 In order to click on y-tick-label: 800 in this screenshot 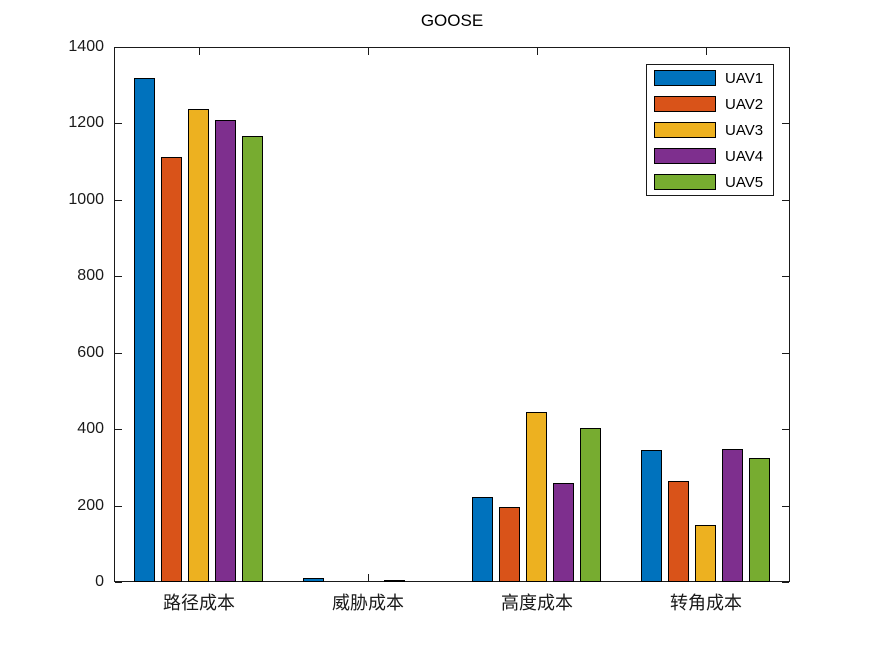, I will do `click(90, 275)`.